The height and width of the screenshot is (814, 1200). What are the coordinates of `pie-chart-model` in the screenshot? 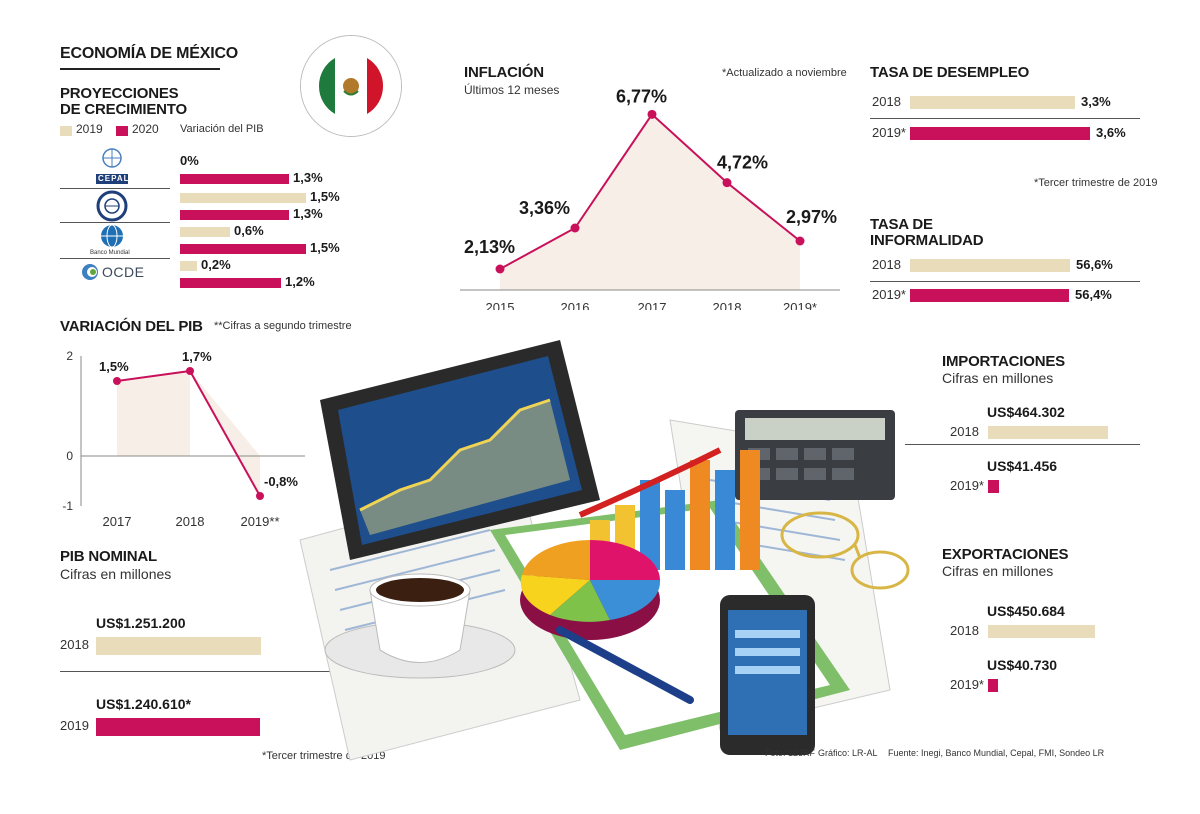 It's located at (590, 590).